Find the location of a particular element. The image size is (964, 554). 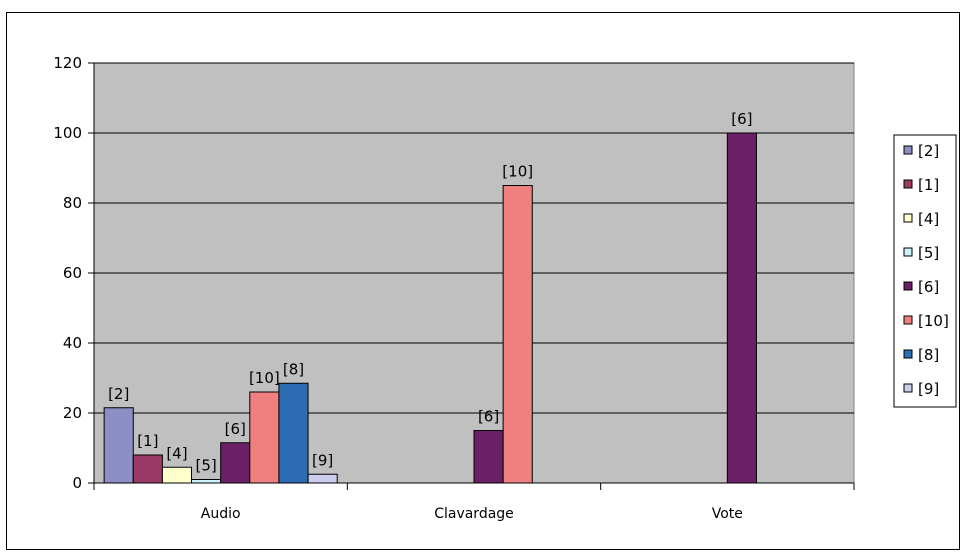

data-label: [9] is located at coordinates (322, 460).